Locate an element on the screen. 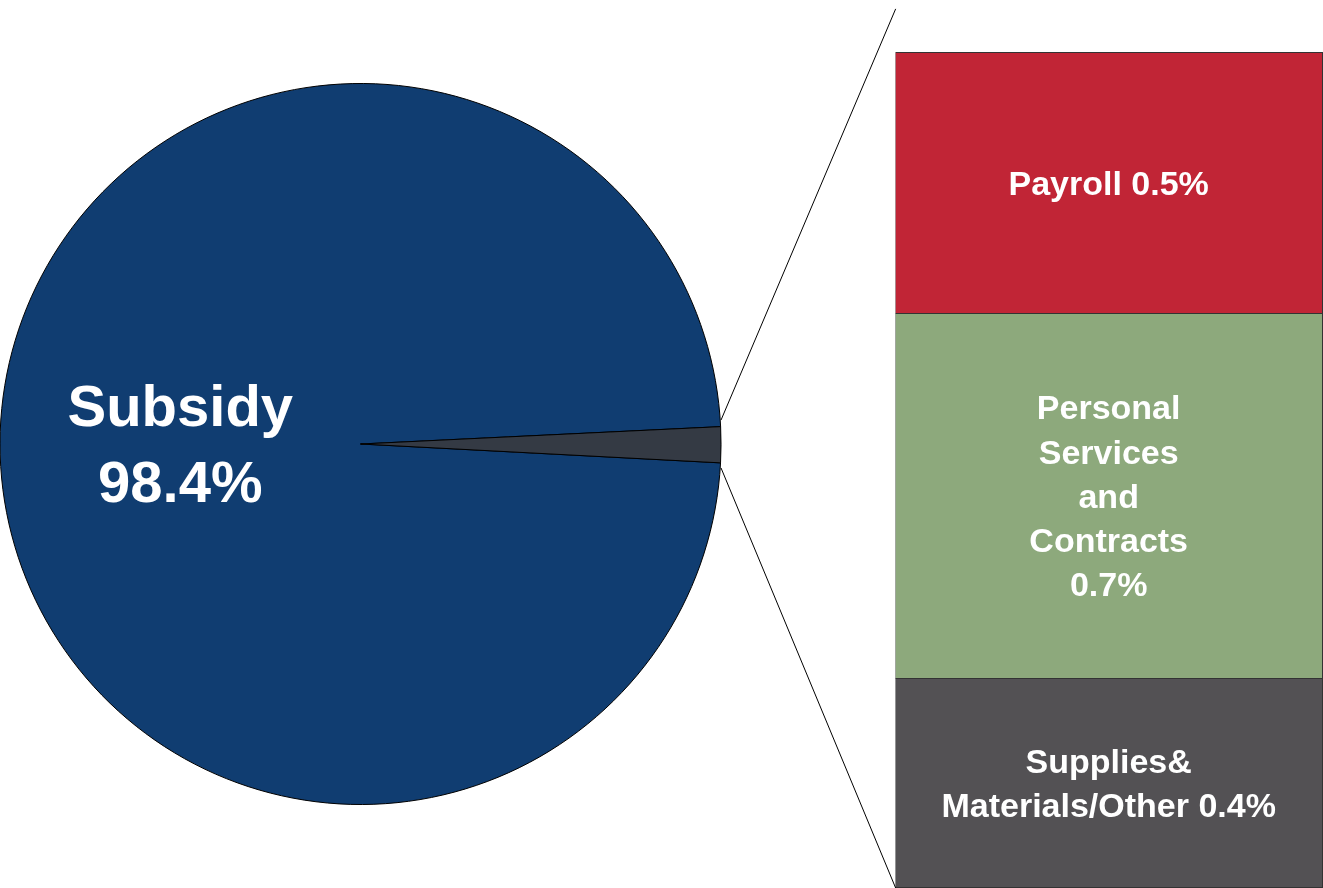 The image size is (1323, 888). data-label: Payroll 0.5% is located at coordinates (1108, 182).